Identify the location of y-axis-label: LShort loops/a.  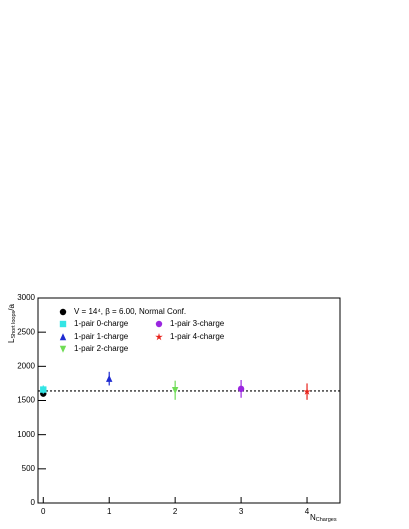
(12, 323).